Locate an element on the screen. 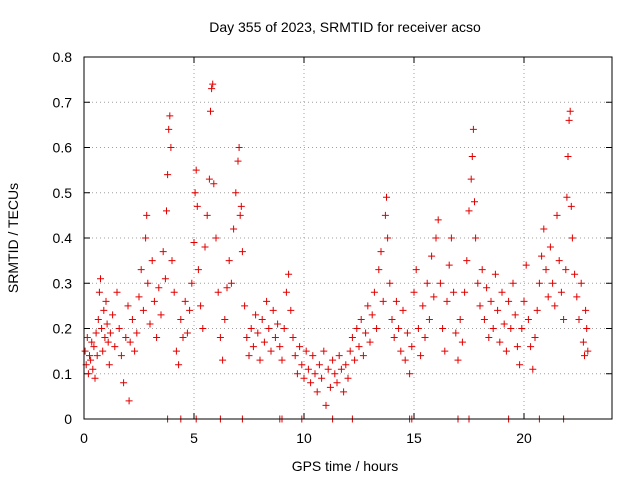 This screenshot has width=640, height=480. y-tick-label: 0.7 is located at coordinates (63, 102).